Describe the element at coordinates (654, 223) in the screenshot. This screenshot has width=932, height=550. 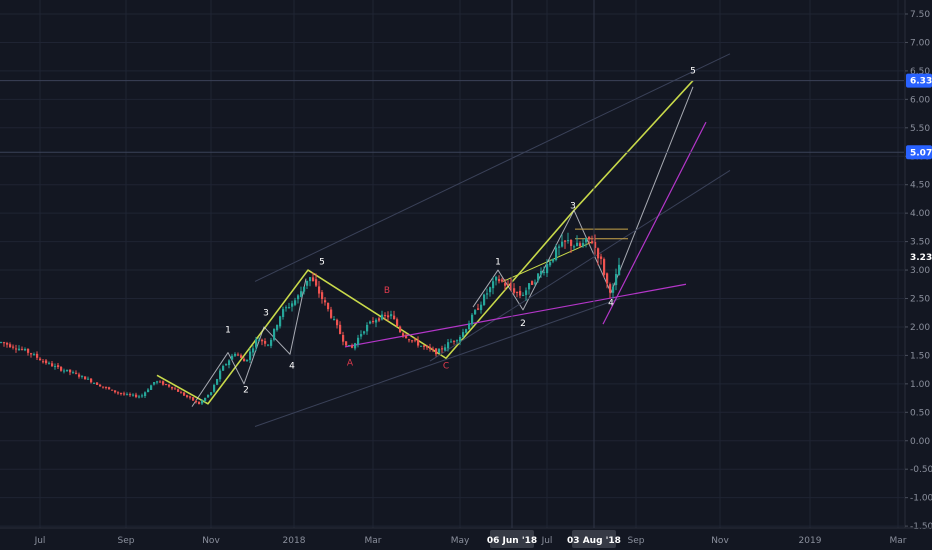
I see `pitchfork-line` at that location.